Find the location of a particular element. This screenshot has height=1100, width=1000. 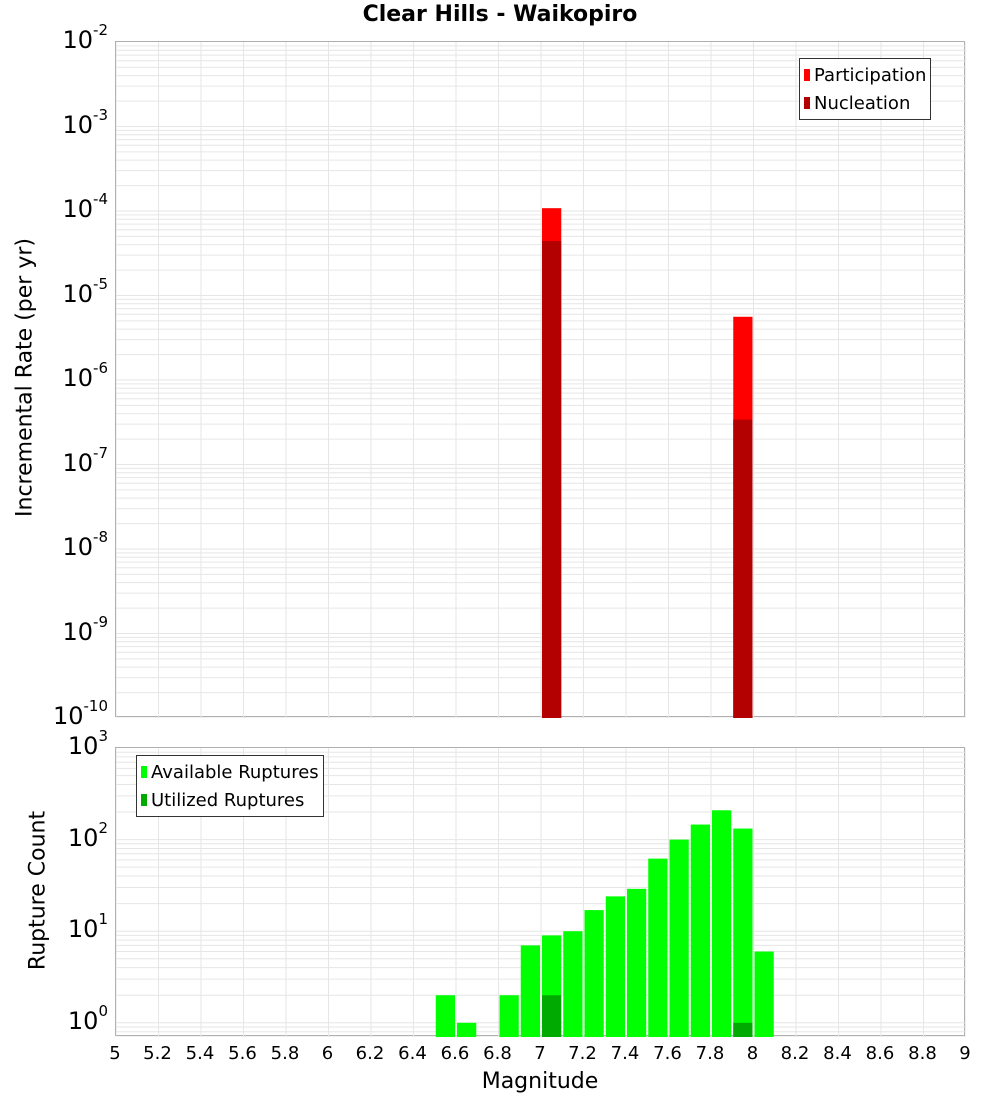

available-swatch-icon is located at coordinates (144, 772).